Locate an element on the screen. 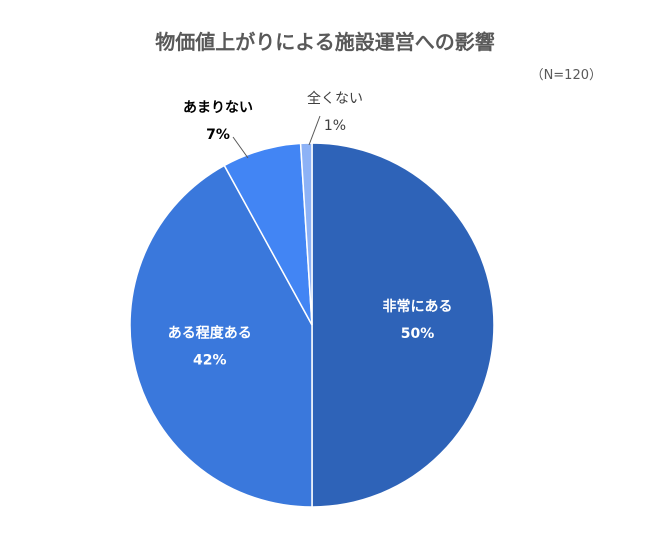 This screenshot has width=650, height=541. chart-title: 物価値上がりによる施設運営への影響 is located at coordinates (325, 42).